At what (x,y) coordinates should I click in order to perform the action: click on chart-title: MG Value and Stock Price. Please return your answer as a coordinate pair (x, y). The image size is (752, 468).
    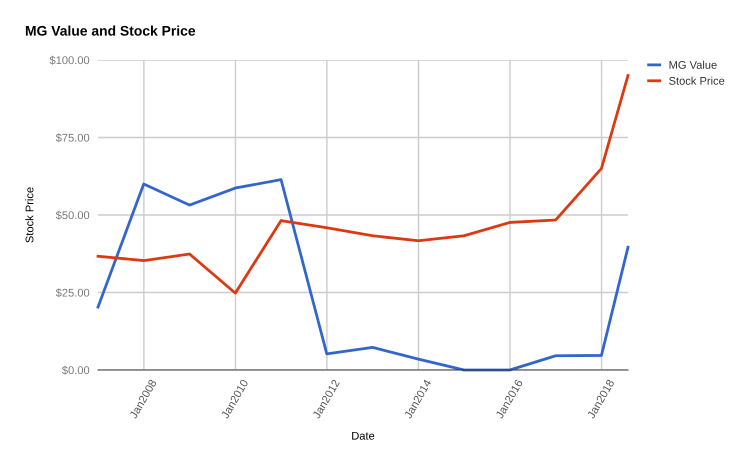
    Looking at the image, I should click on (111, 31).